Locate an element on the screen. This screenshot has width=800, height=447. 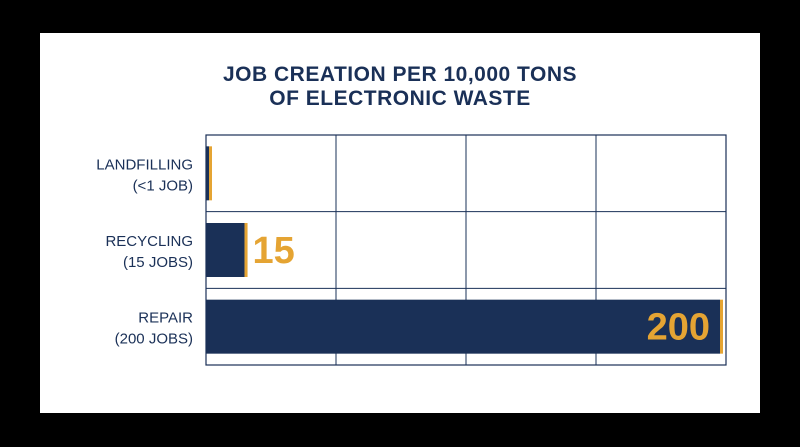
data-label: 200 is located at coordinates (678, 328).